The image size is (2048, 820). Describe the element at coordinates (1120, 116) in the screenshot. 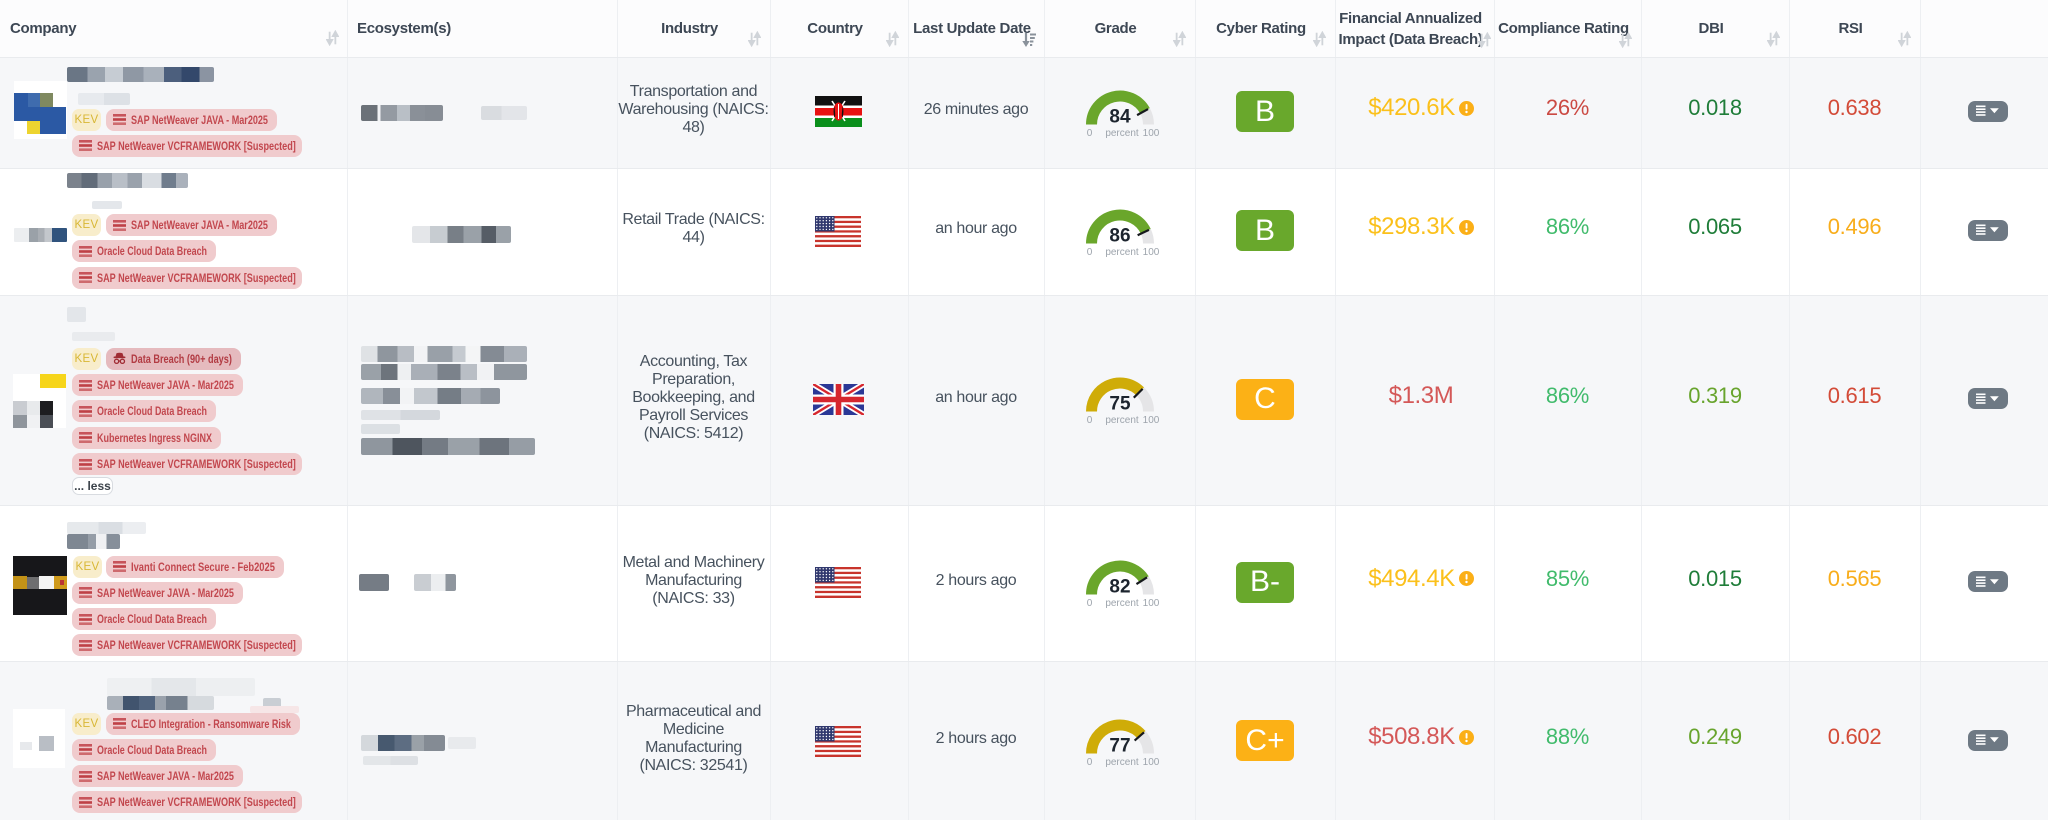

I see `svg-text: 84` at that location.